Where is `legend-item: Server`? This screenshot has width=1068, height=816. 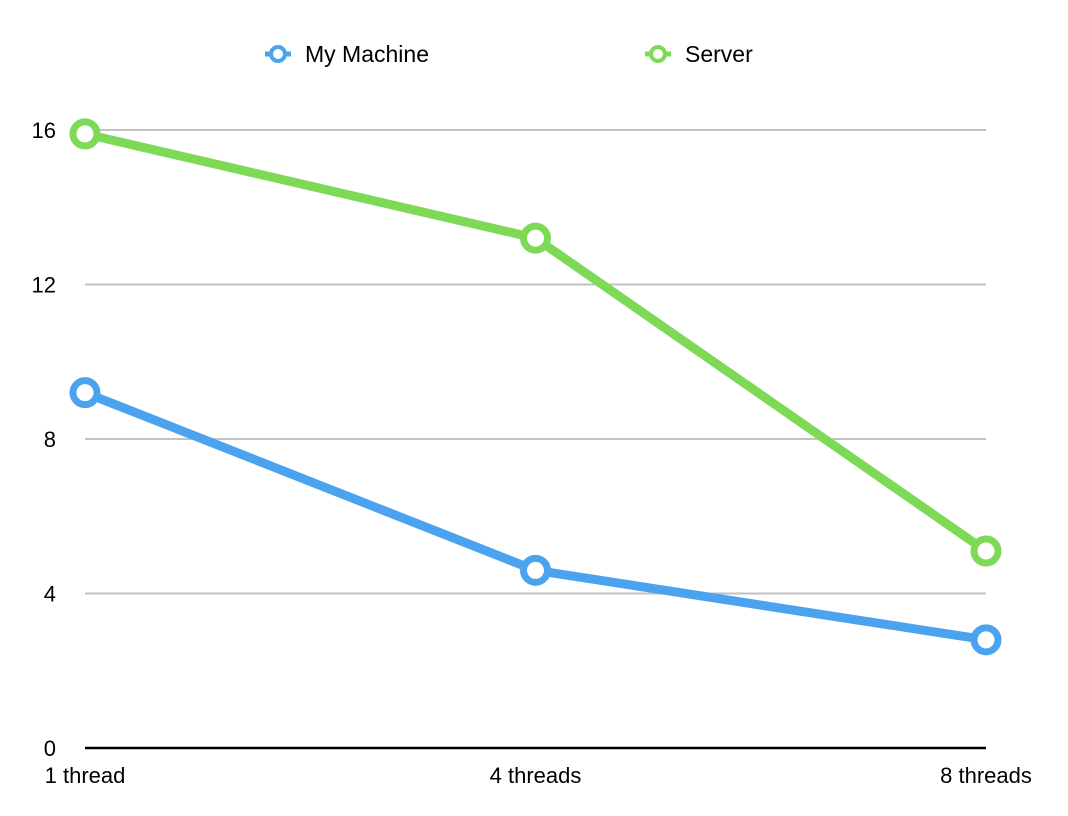 legend-item: Server is located at coordinates (699, 54).